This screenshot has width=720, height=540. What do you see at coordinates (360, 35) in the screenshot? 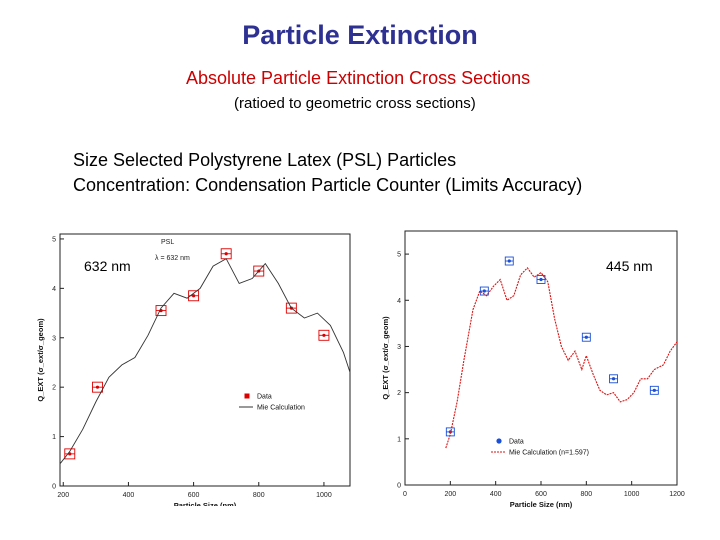
I see `slide-title: Particle Extinction` at bounding box center [360, 35].